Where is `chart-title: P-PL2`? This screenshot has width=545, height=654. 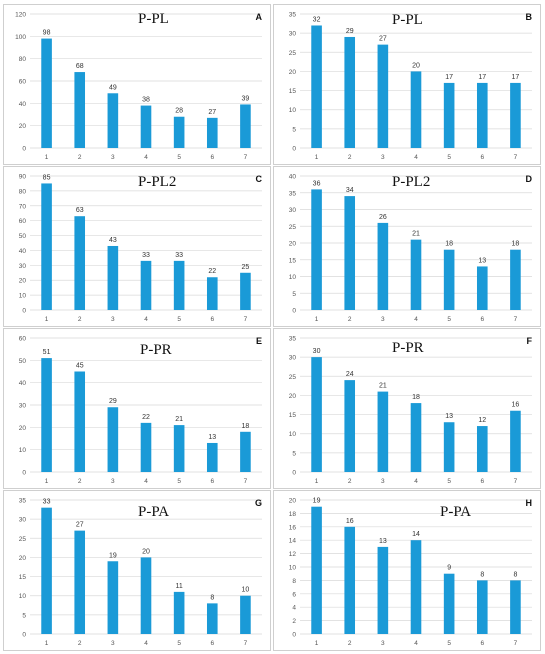 chart-title: P-PL2 is located at coordinates (157, 182).